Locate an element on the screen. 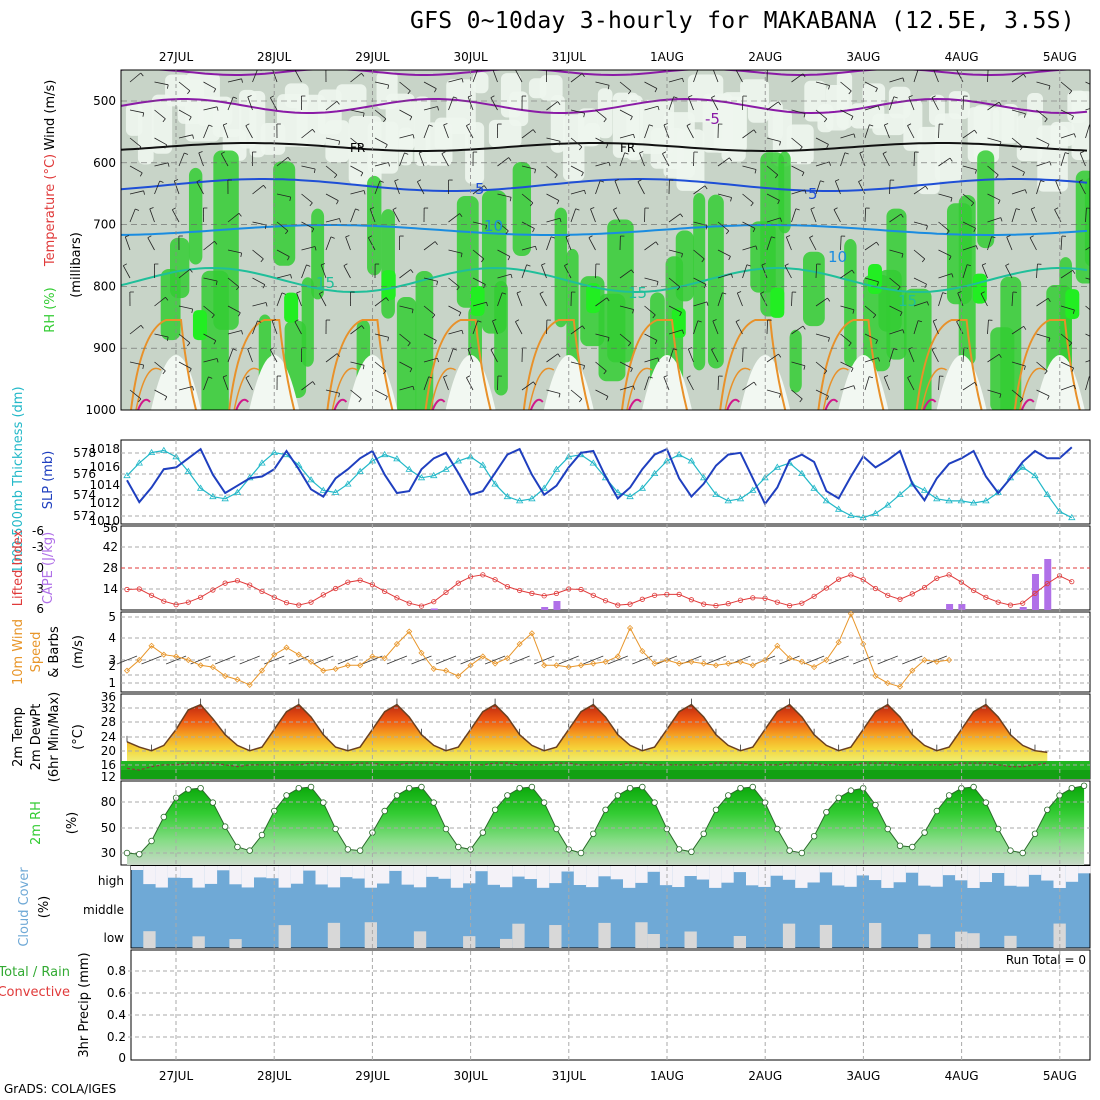 This screenshot has width=1100, height=1100. contour-label: -5 is located at coordinates (712, 119).